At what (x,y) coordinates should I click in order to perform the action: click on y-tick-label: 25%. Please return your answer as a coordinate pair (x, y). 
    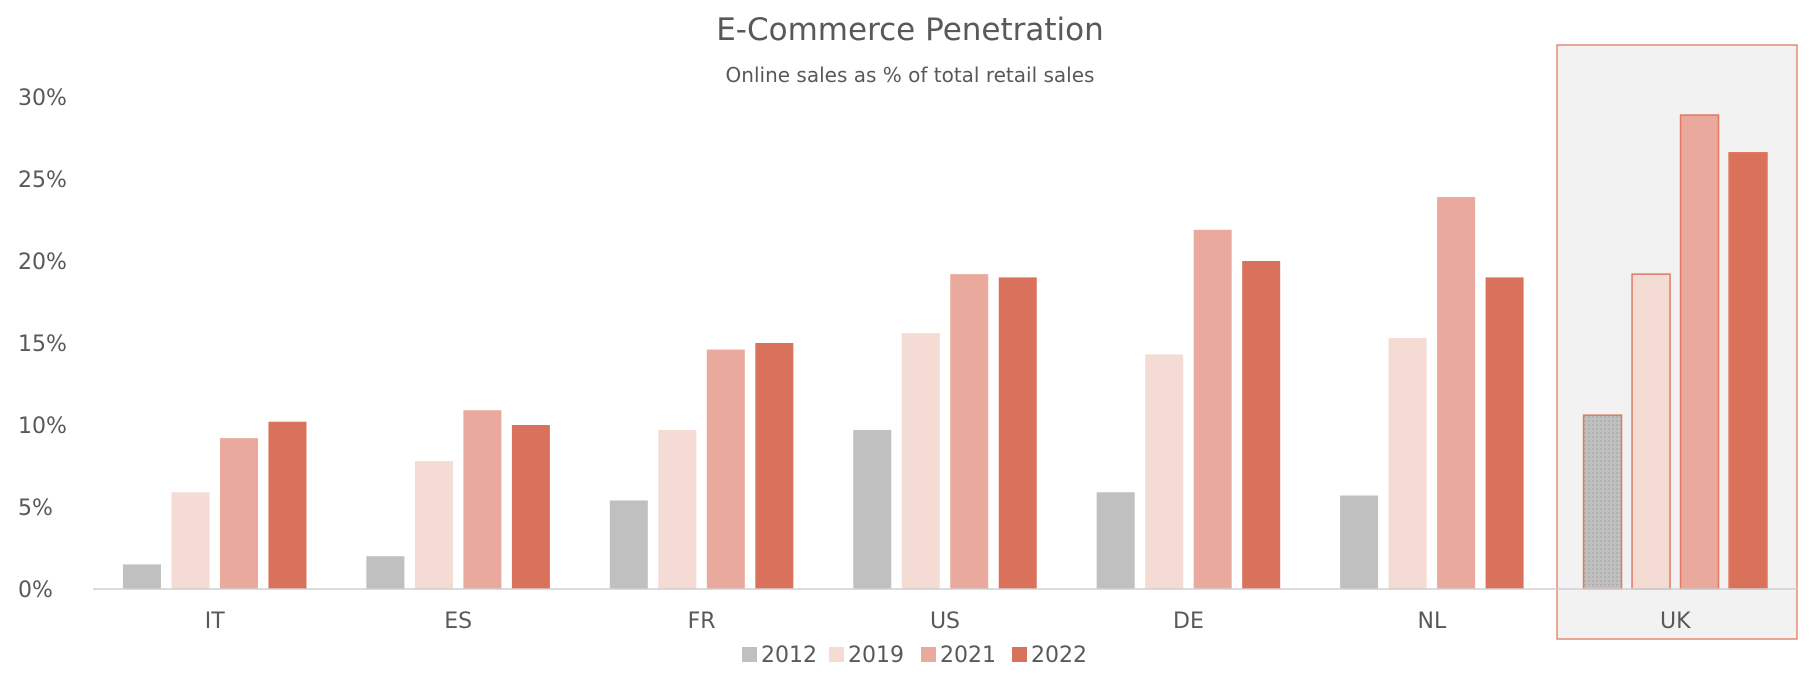
    Looking at the image, I should click on (42, 180).